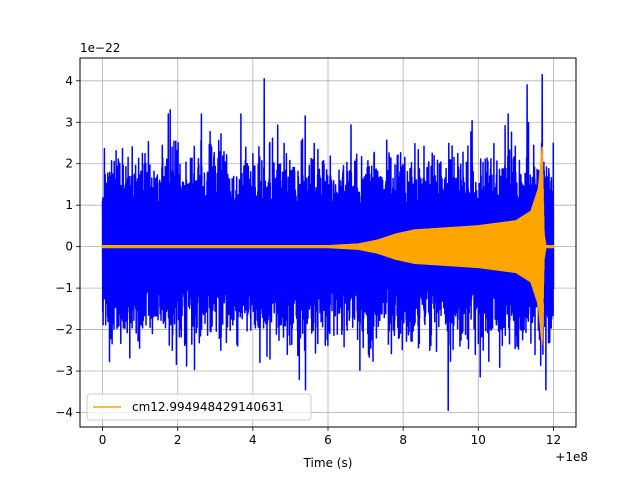  What do you see at coordinates (103, 440) in the screenshot?
I see `x-tick-label: 0` at bounding box center [103, 440].